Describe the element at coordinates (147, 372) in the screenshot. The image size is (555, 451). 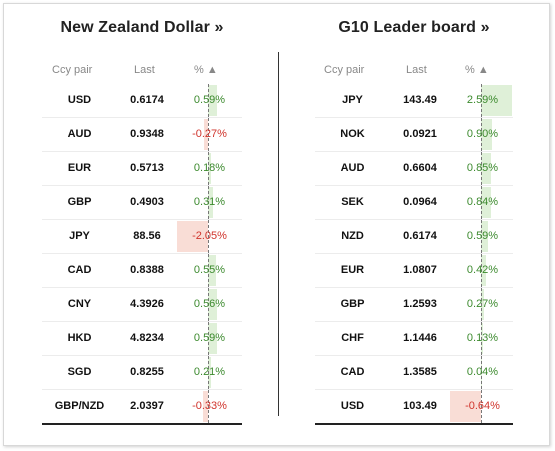
I see `last-price-cell: 0.8255` at that location.